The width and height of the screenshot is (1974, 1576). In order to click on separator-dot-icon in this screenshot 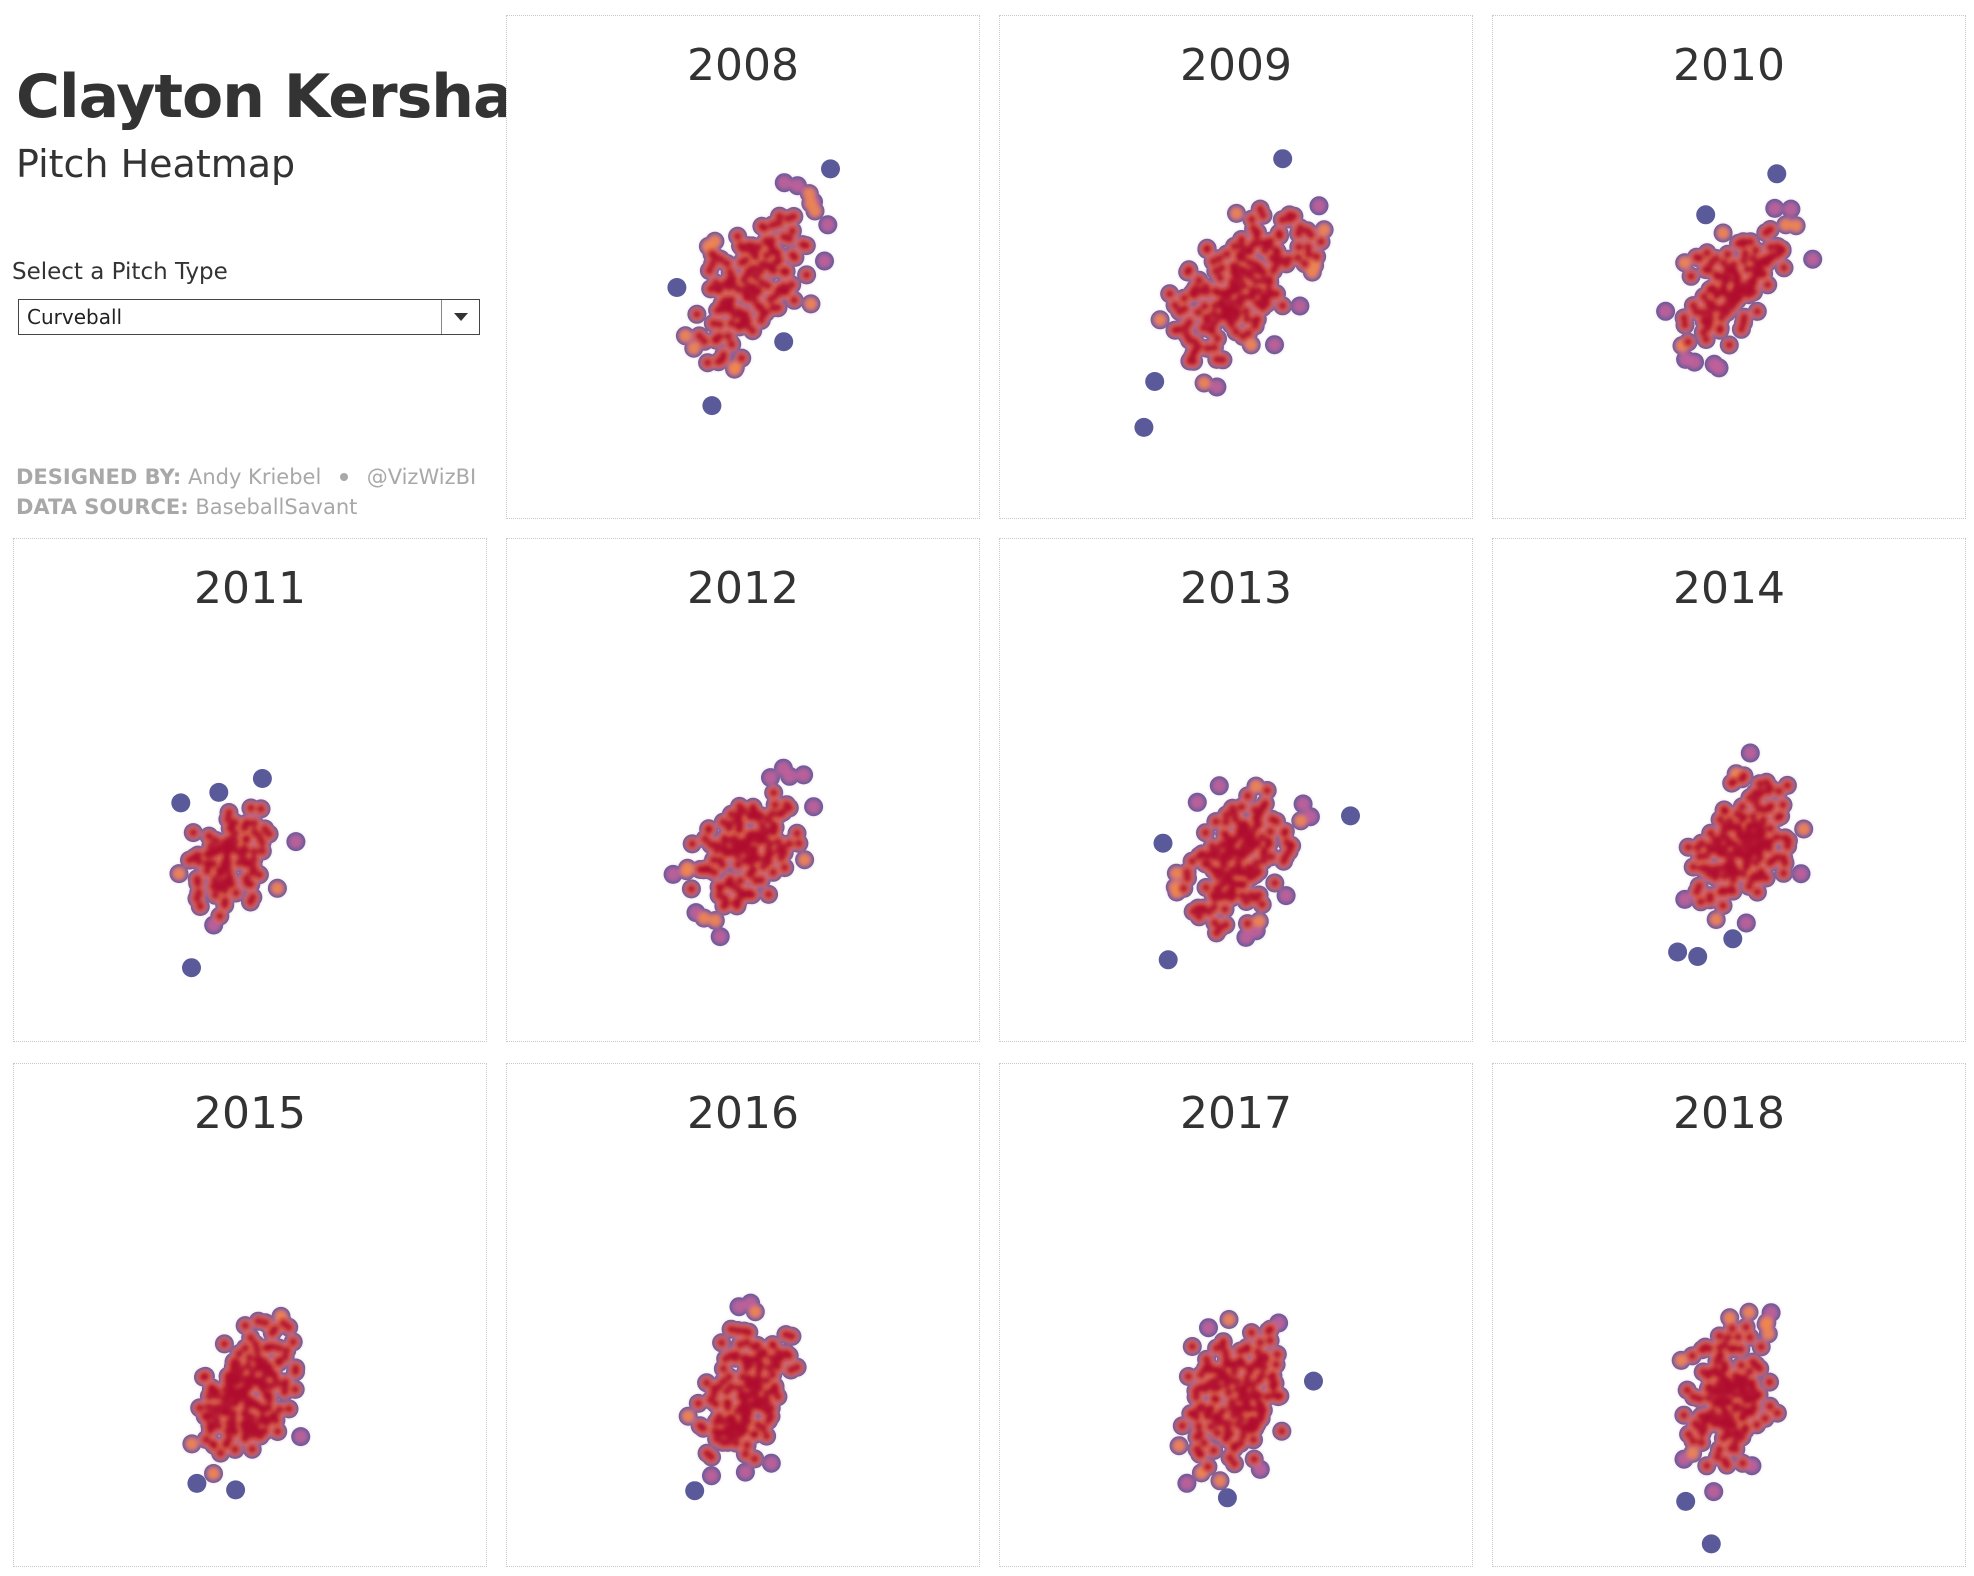, I will do `click(344, 476)`.